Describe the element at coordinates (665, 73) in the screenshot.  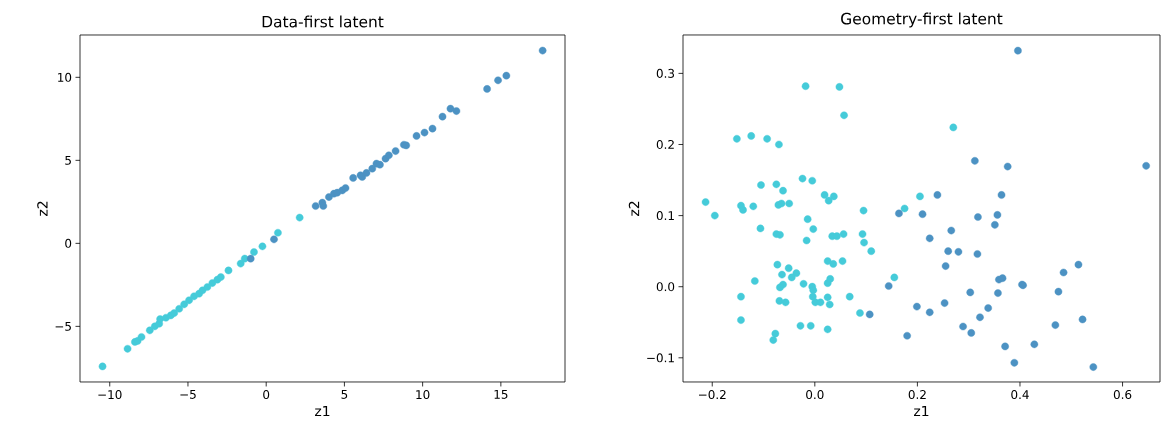
I see `y-tick-label: 0.3` at that location.